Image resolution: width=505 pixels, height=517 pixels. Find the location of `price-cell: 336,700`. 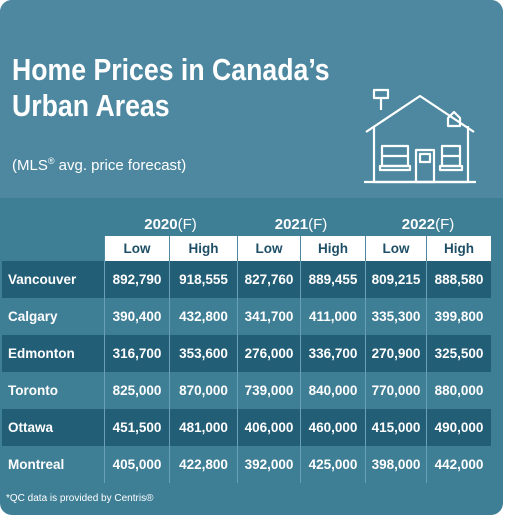

price-cell: 336,700 is located at coordinates (332, 353).